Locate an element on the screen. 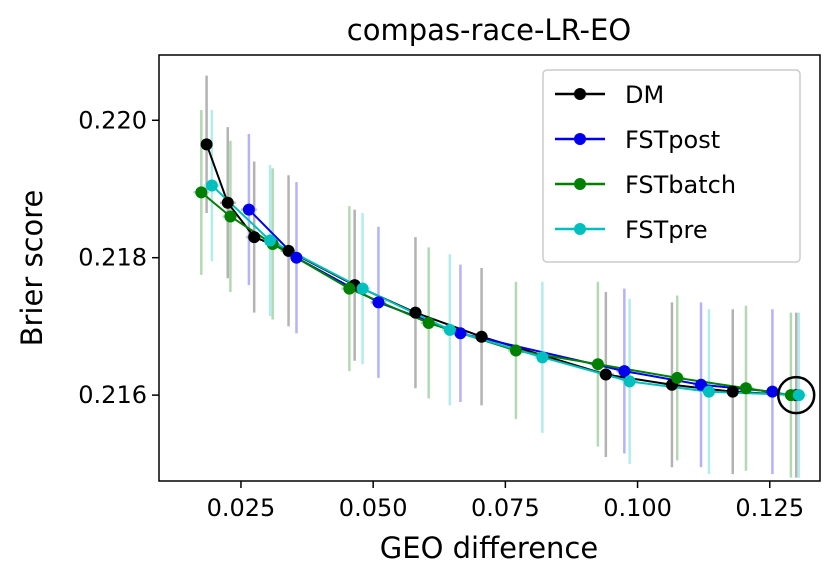  optimum-circle-marker is located at coordinates (796, 395).